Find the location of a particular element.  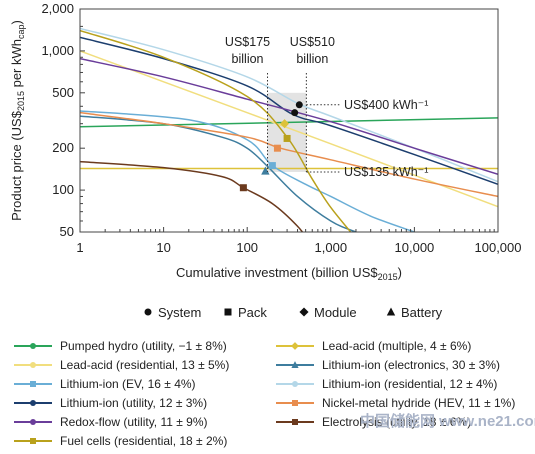

inv-low-line2: billion is located at coordinates (248, 59).